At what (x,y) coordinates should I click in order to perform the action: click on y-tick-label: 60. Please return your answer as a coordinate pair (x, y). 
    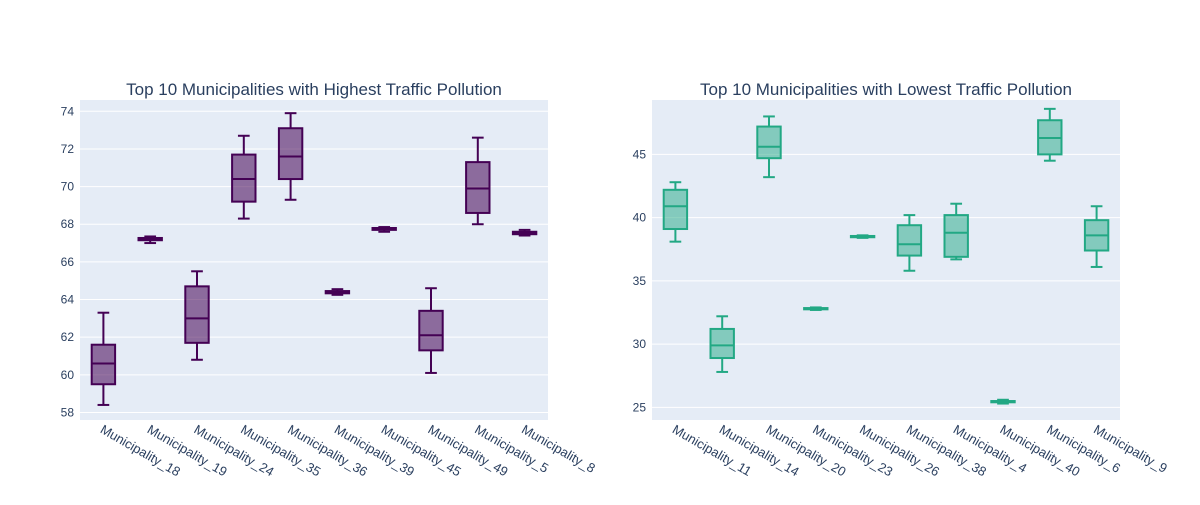
    Looking at the image, I should click on (68, 375).